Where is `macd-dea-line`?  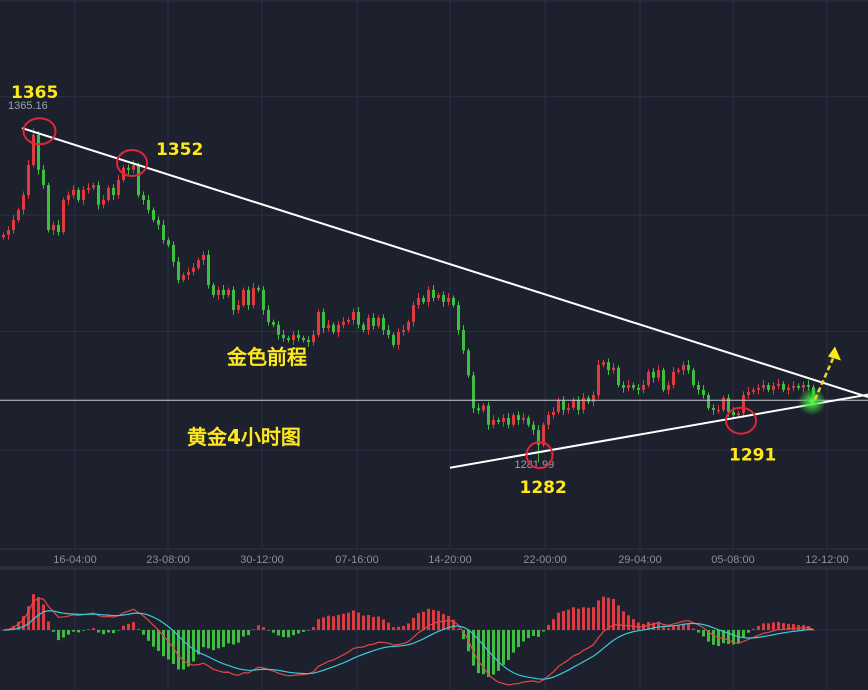 macd-dea-line is located at coordinates (408, 645).